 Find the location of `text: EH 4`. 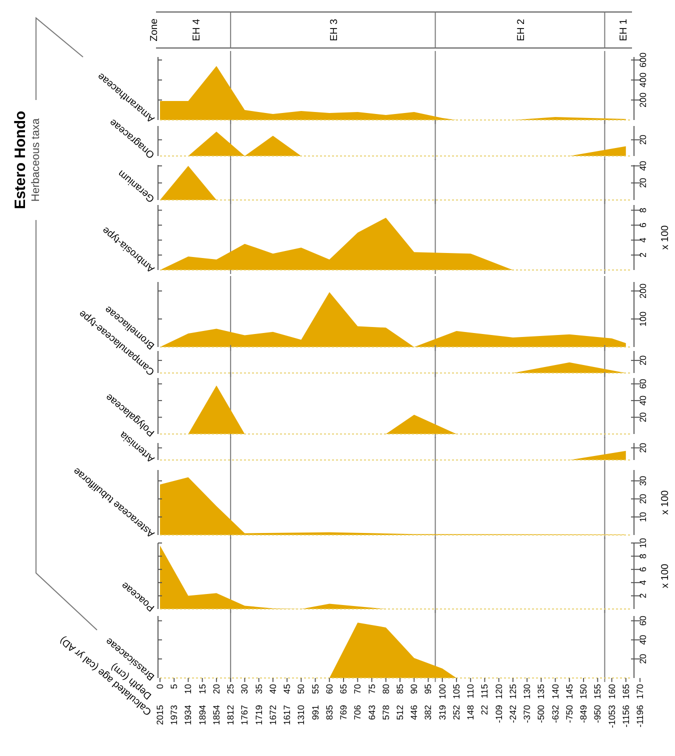

text: EH 4 is located at coordinates (196, 30).